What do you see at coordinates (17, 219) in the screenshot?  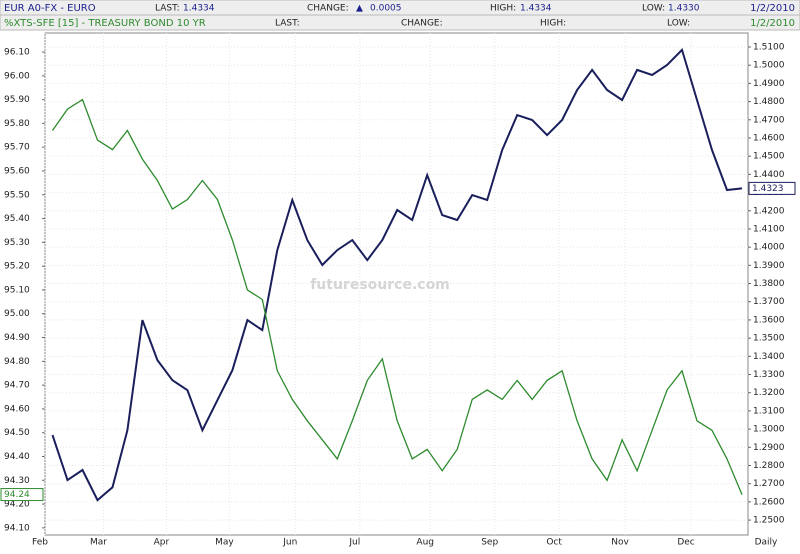 I see `y-tick-label: 95.40` at bounding box center [17, 219].